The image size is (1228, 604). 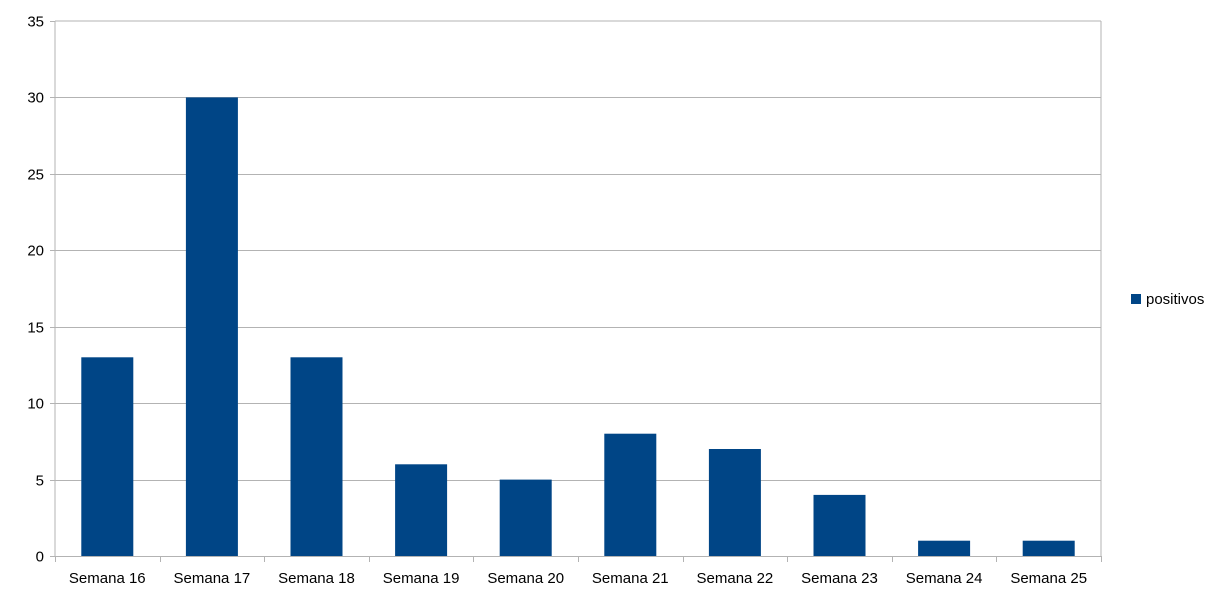 I want to click on y-tick-label: 30, so click(x=35, y=98).